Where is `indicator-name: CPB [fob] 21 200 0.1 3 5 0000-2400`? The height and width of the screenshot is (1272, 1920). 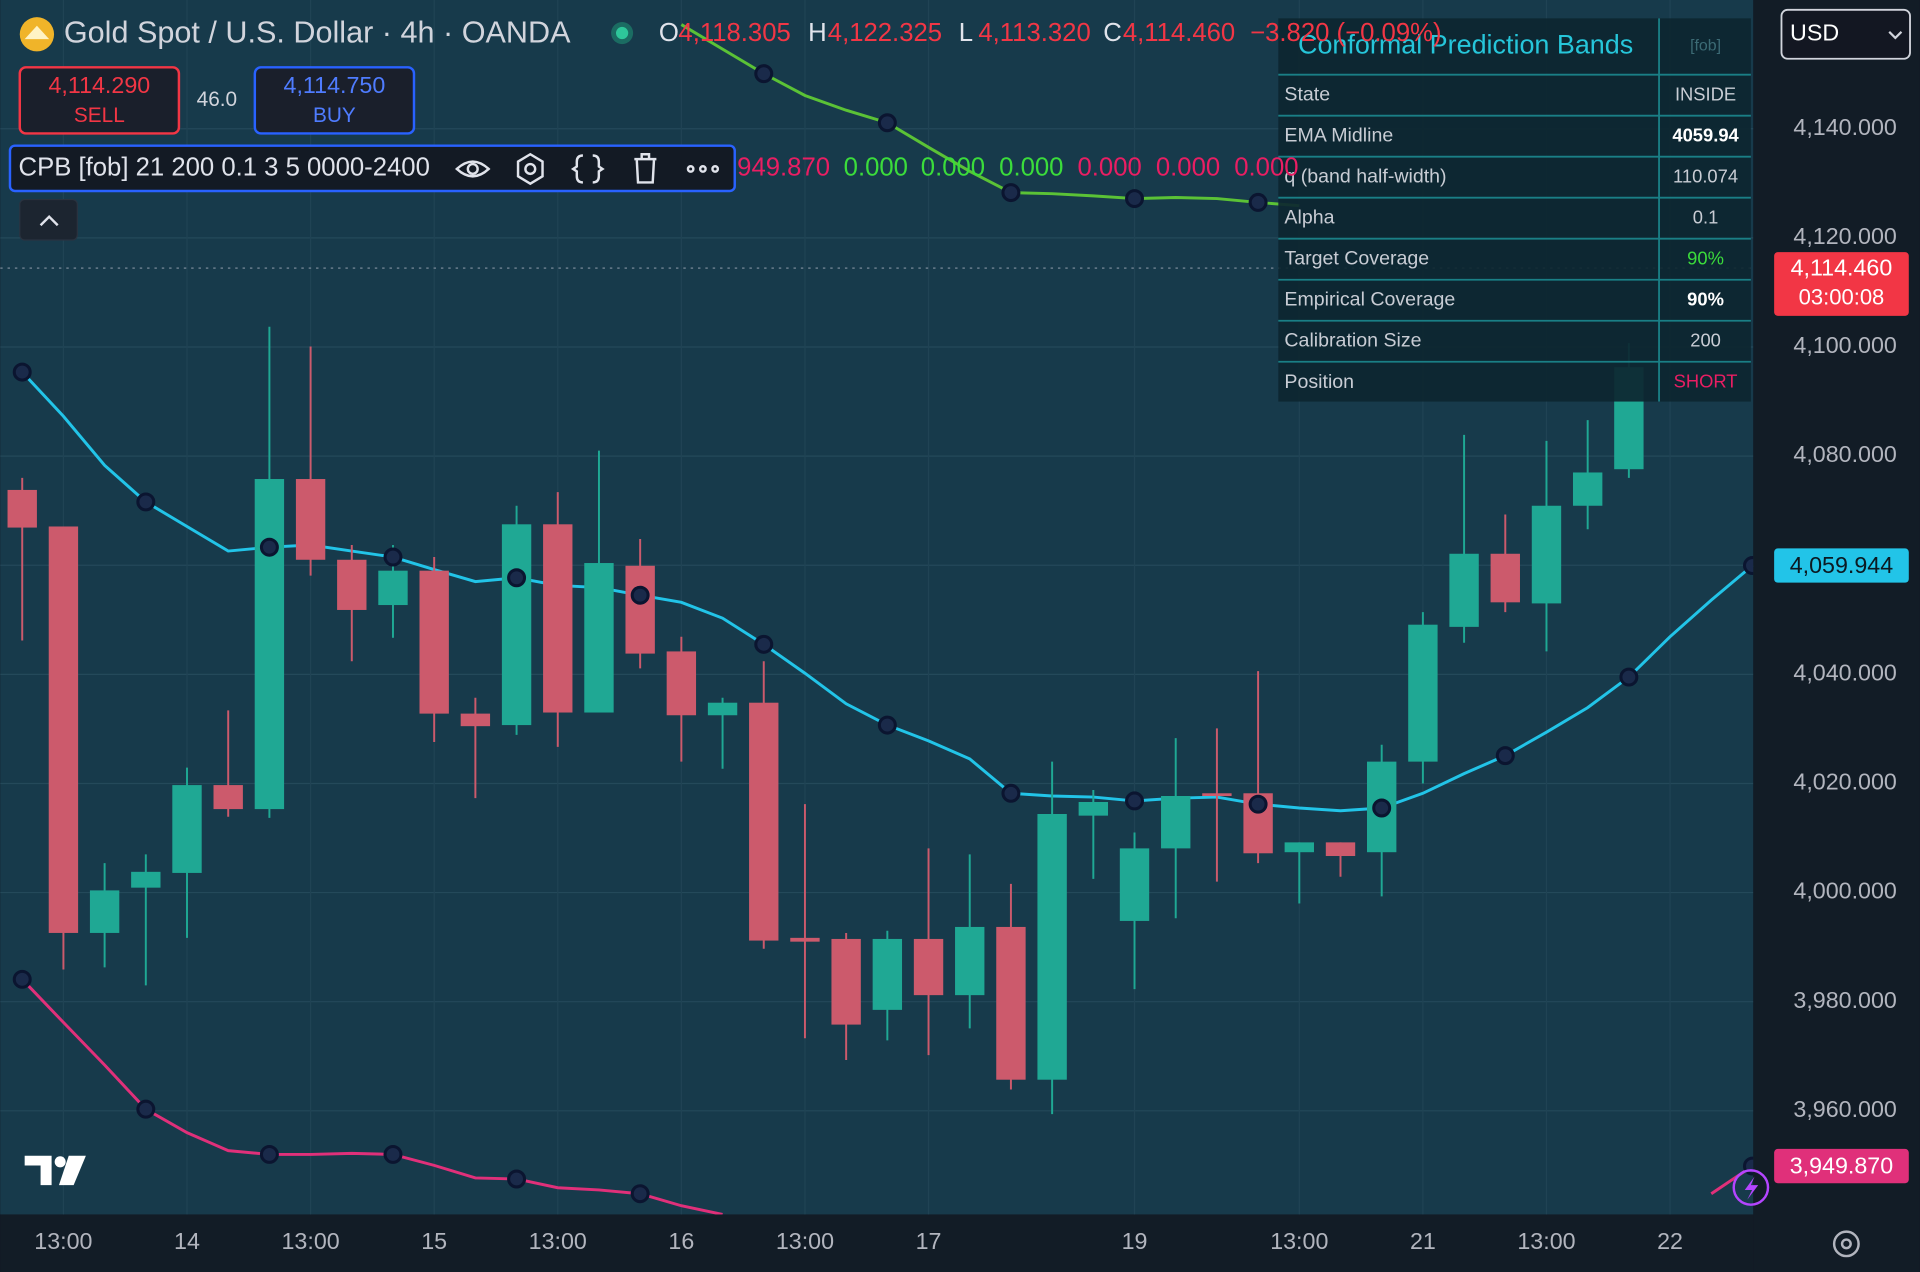
indicator-name: CPB [fob] 21 200 0.1 3 5 0000-2400 is located at coordinates (224, 168).